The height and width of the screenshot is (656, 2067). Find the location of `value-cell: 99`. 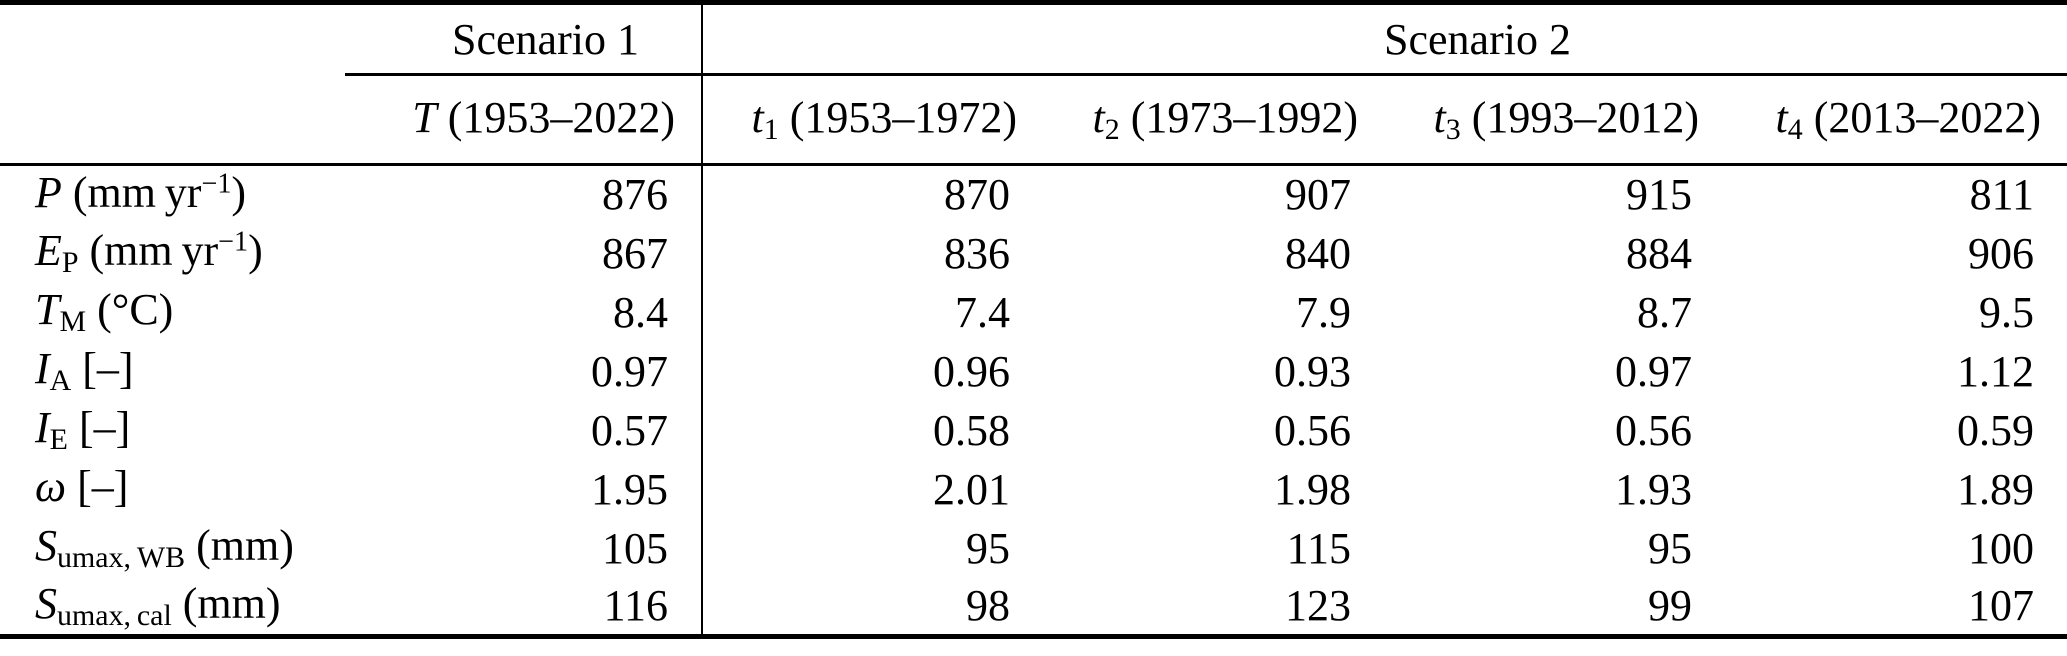

value-cell: 99 is located at coordinates (1670, 606).